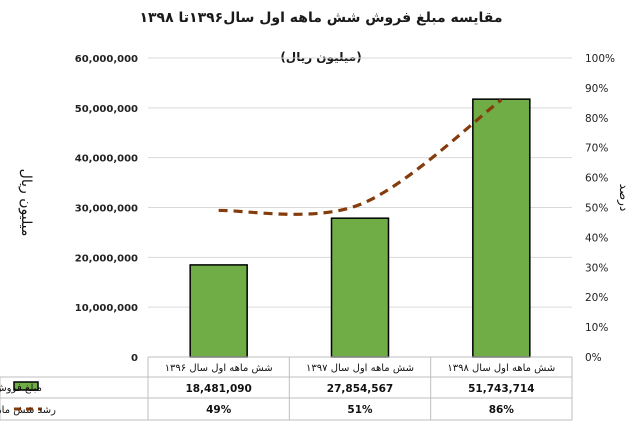 The image size is (642, 422). Describe the element at coordinates (106, 209) in the screenshot. I see `y-tick-label: 30,000,000` at that location.